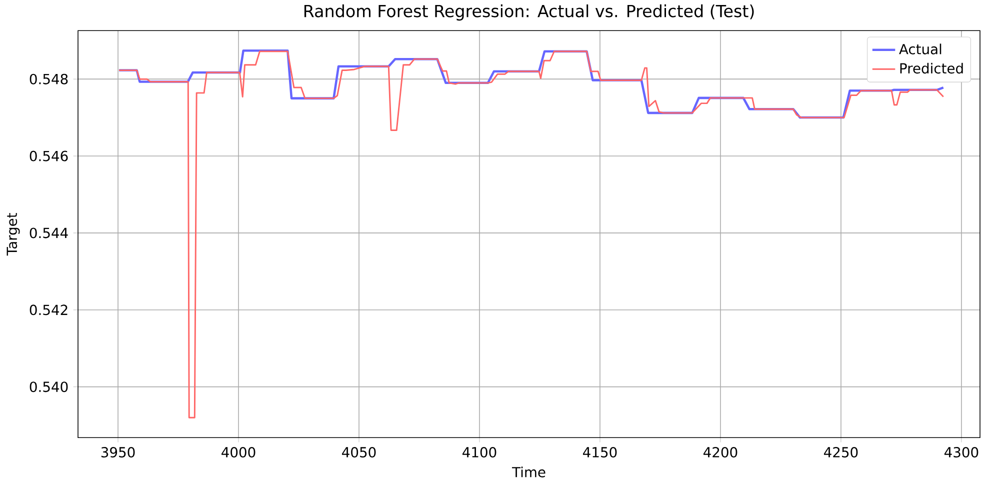 The width and height of the screenshot is (989, 491). I want to click on y-tick-label: 0.546, so click(49, 156).